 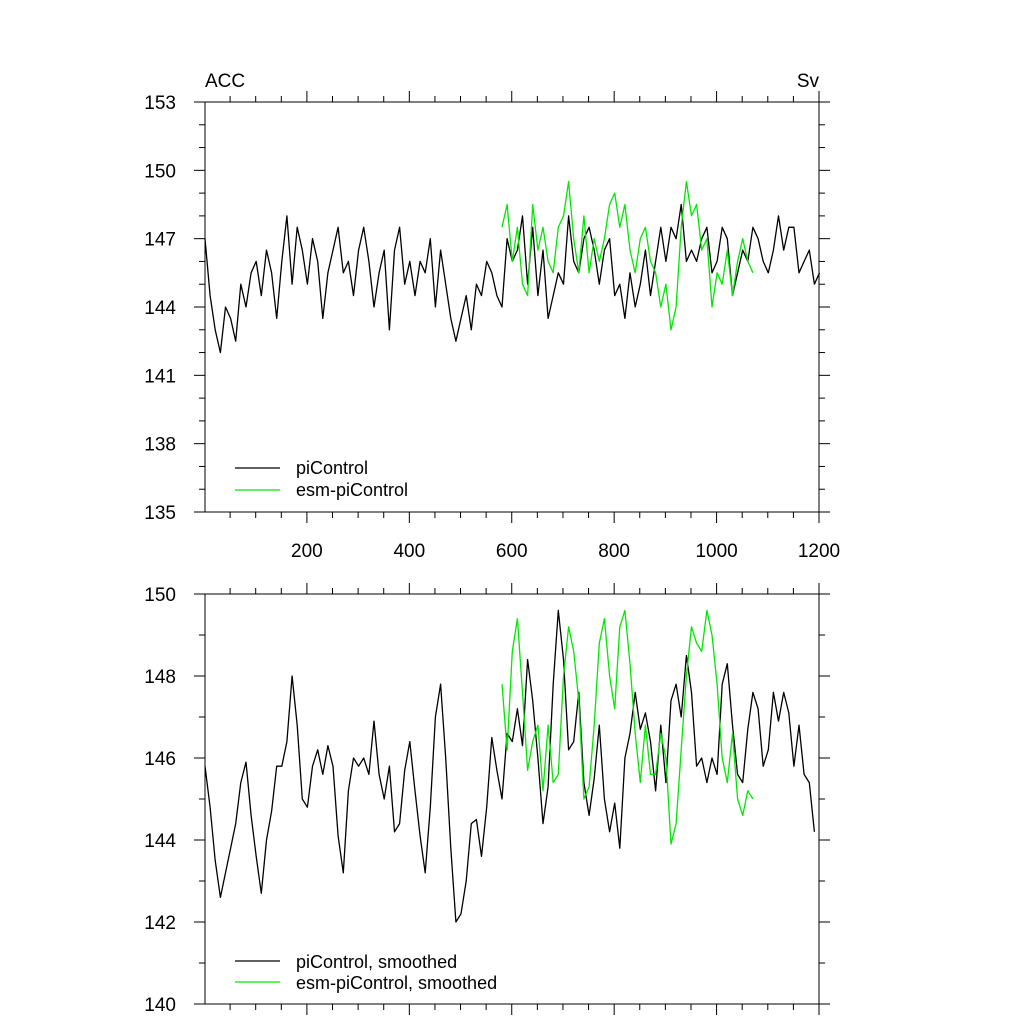 I want to click on y-tick-label: 138, so click(x=160, y=445).